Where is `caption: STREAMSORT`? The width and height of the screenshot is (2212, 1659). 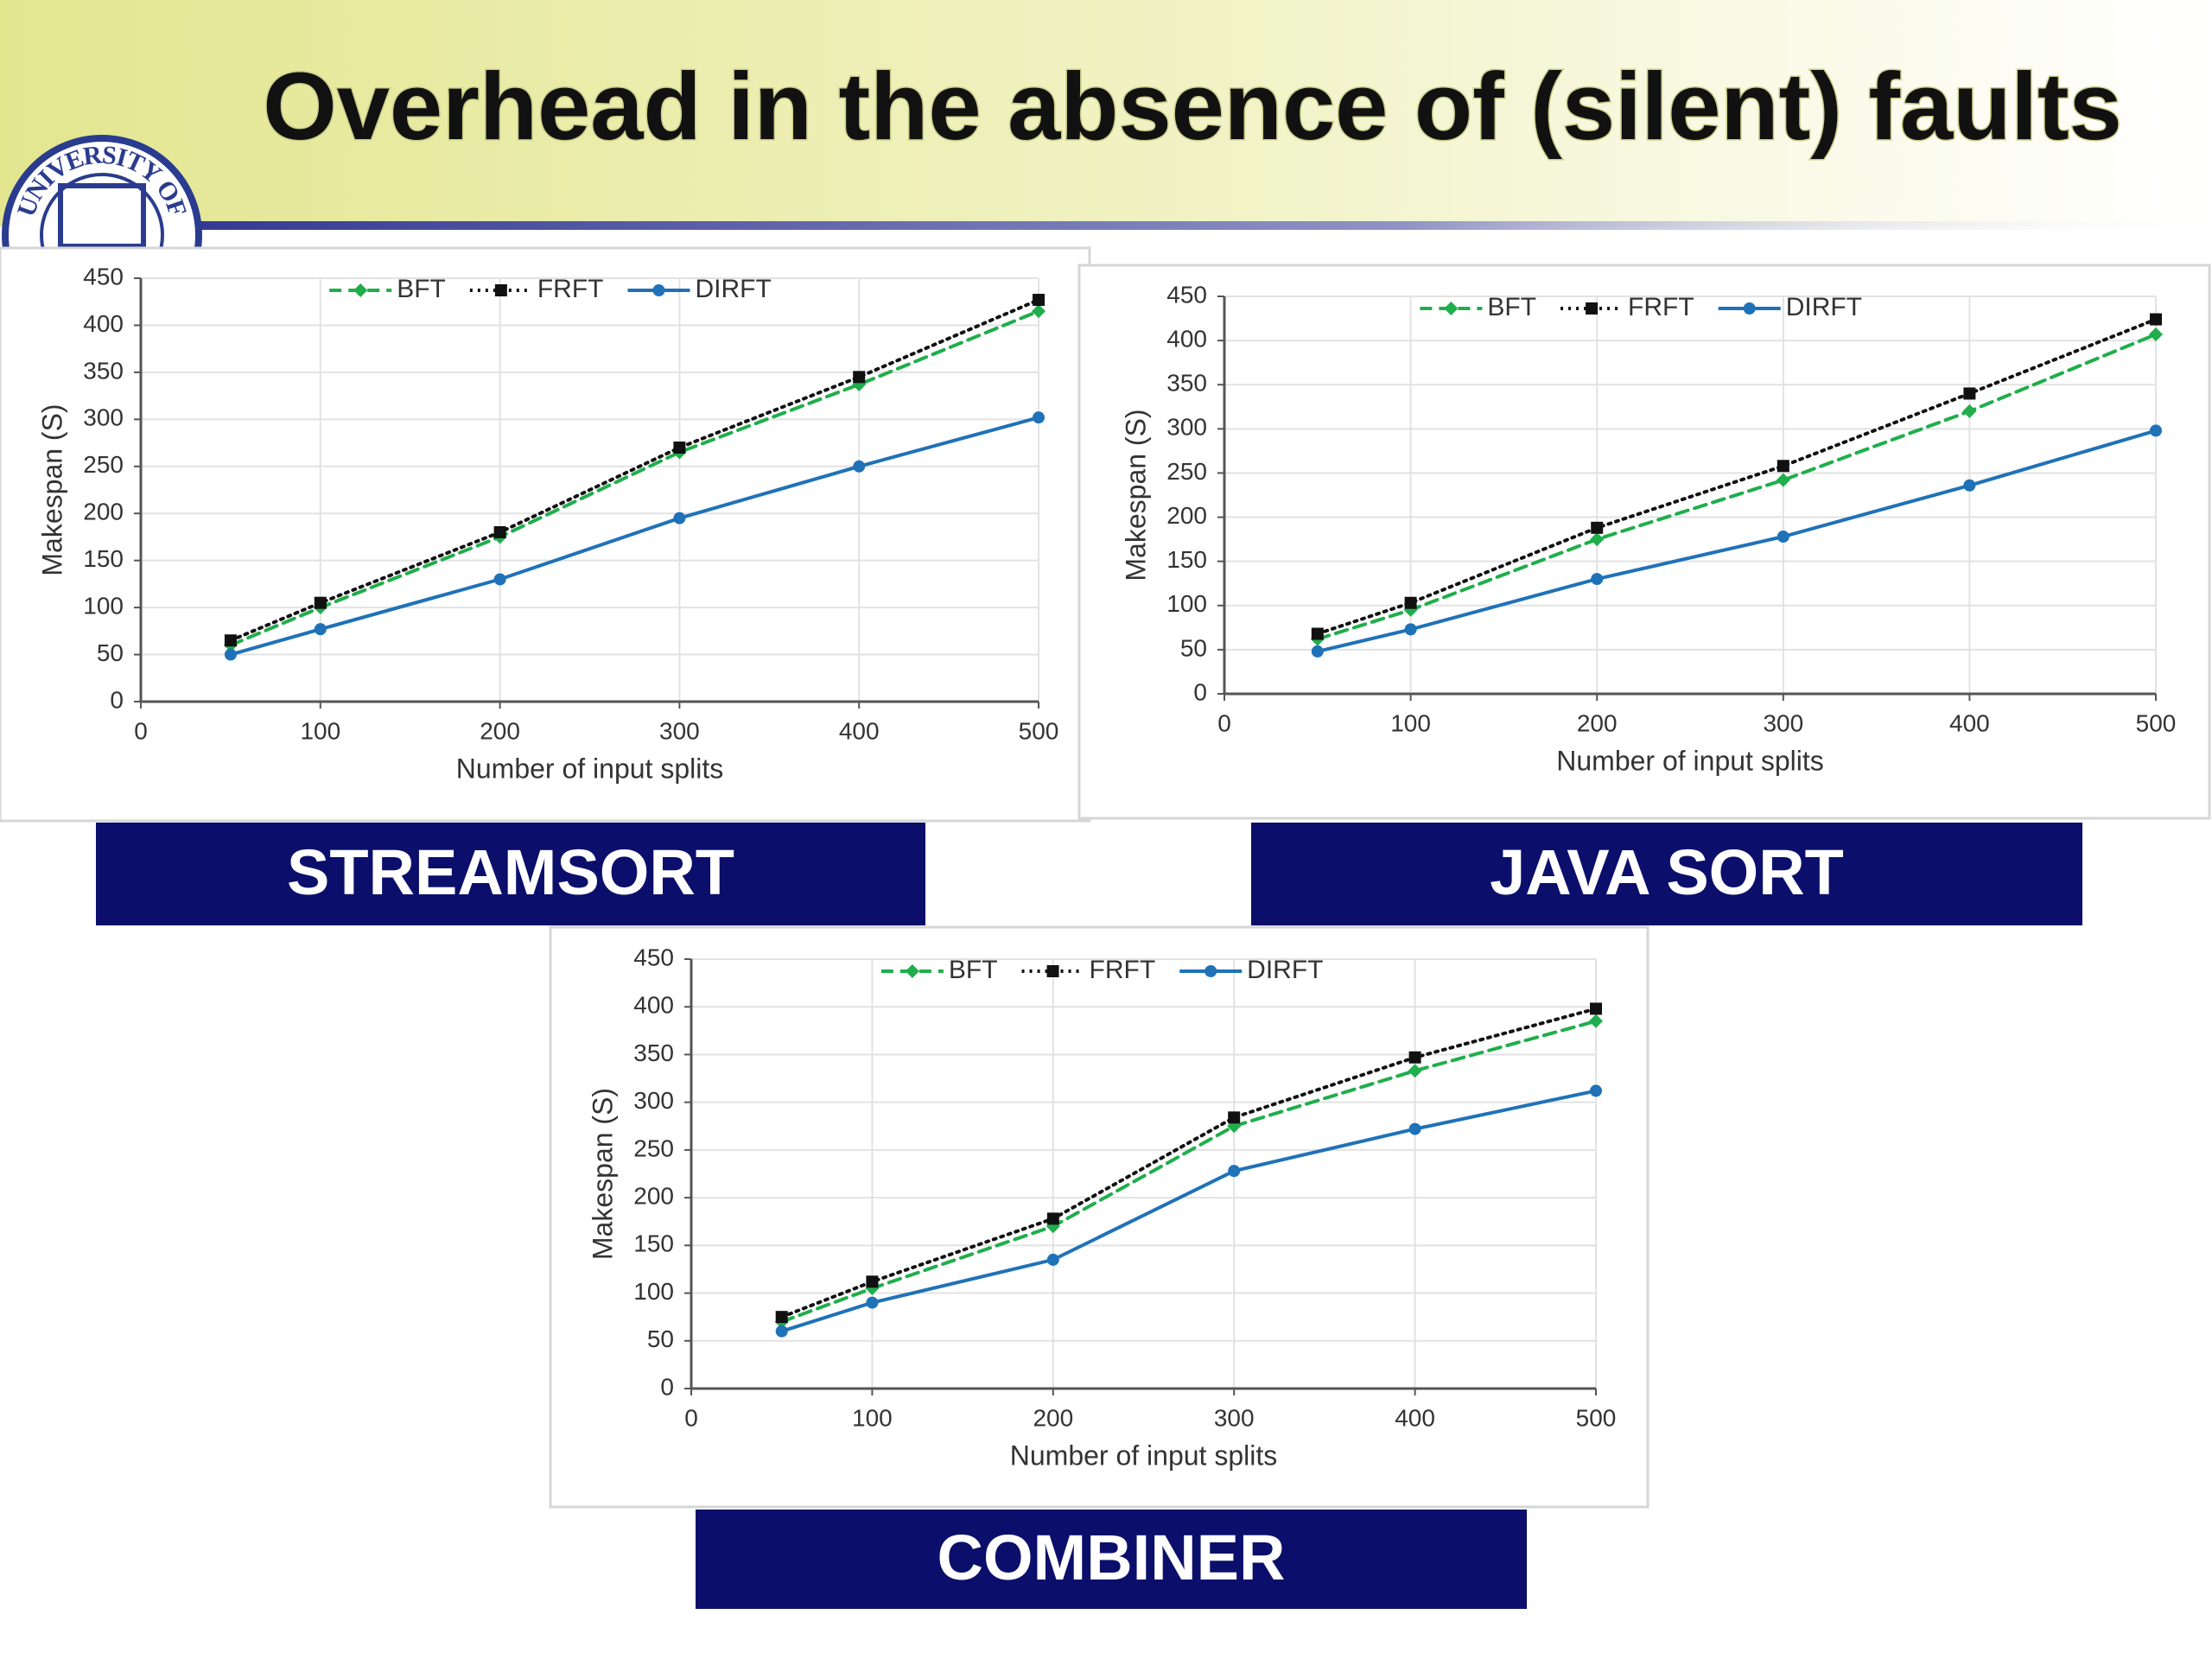
caption: STREAMSORT is located at coordinates (510, 872).